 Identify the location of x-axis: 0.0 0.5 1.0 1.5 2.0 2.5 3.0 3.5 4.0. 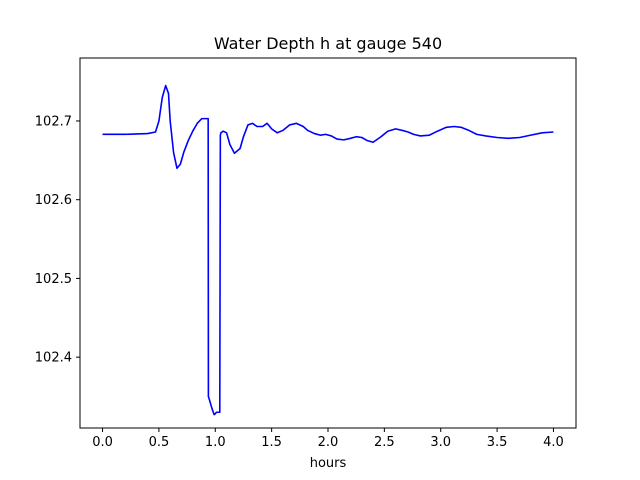
(328, 439).